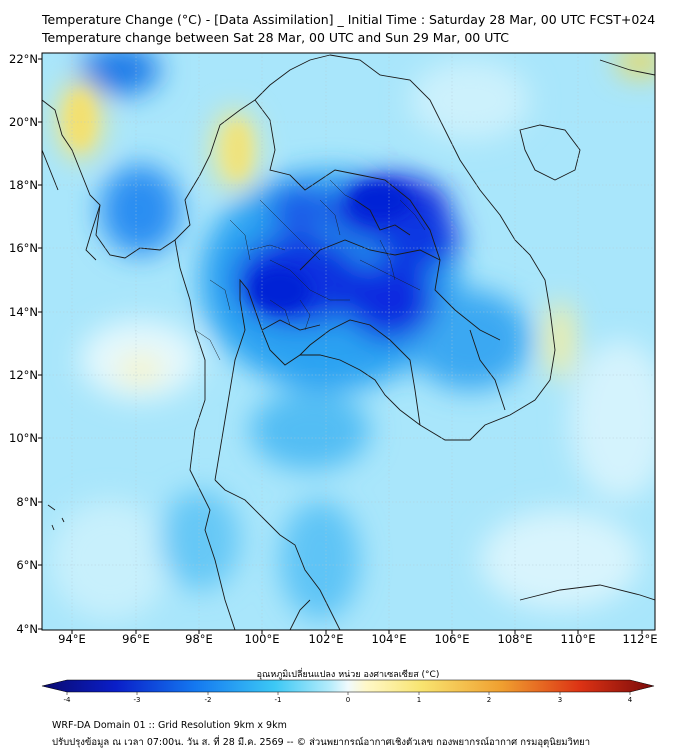  I want to click on colorbar-gradient, so click(348, 686).